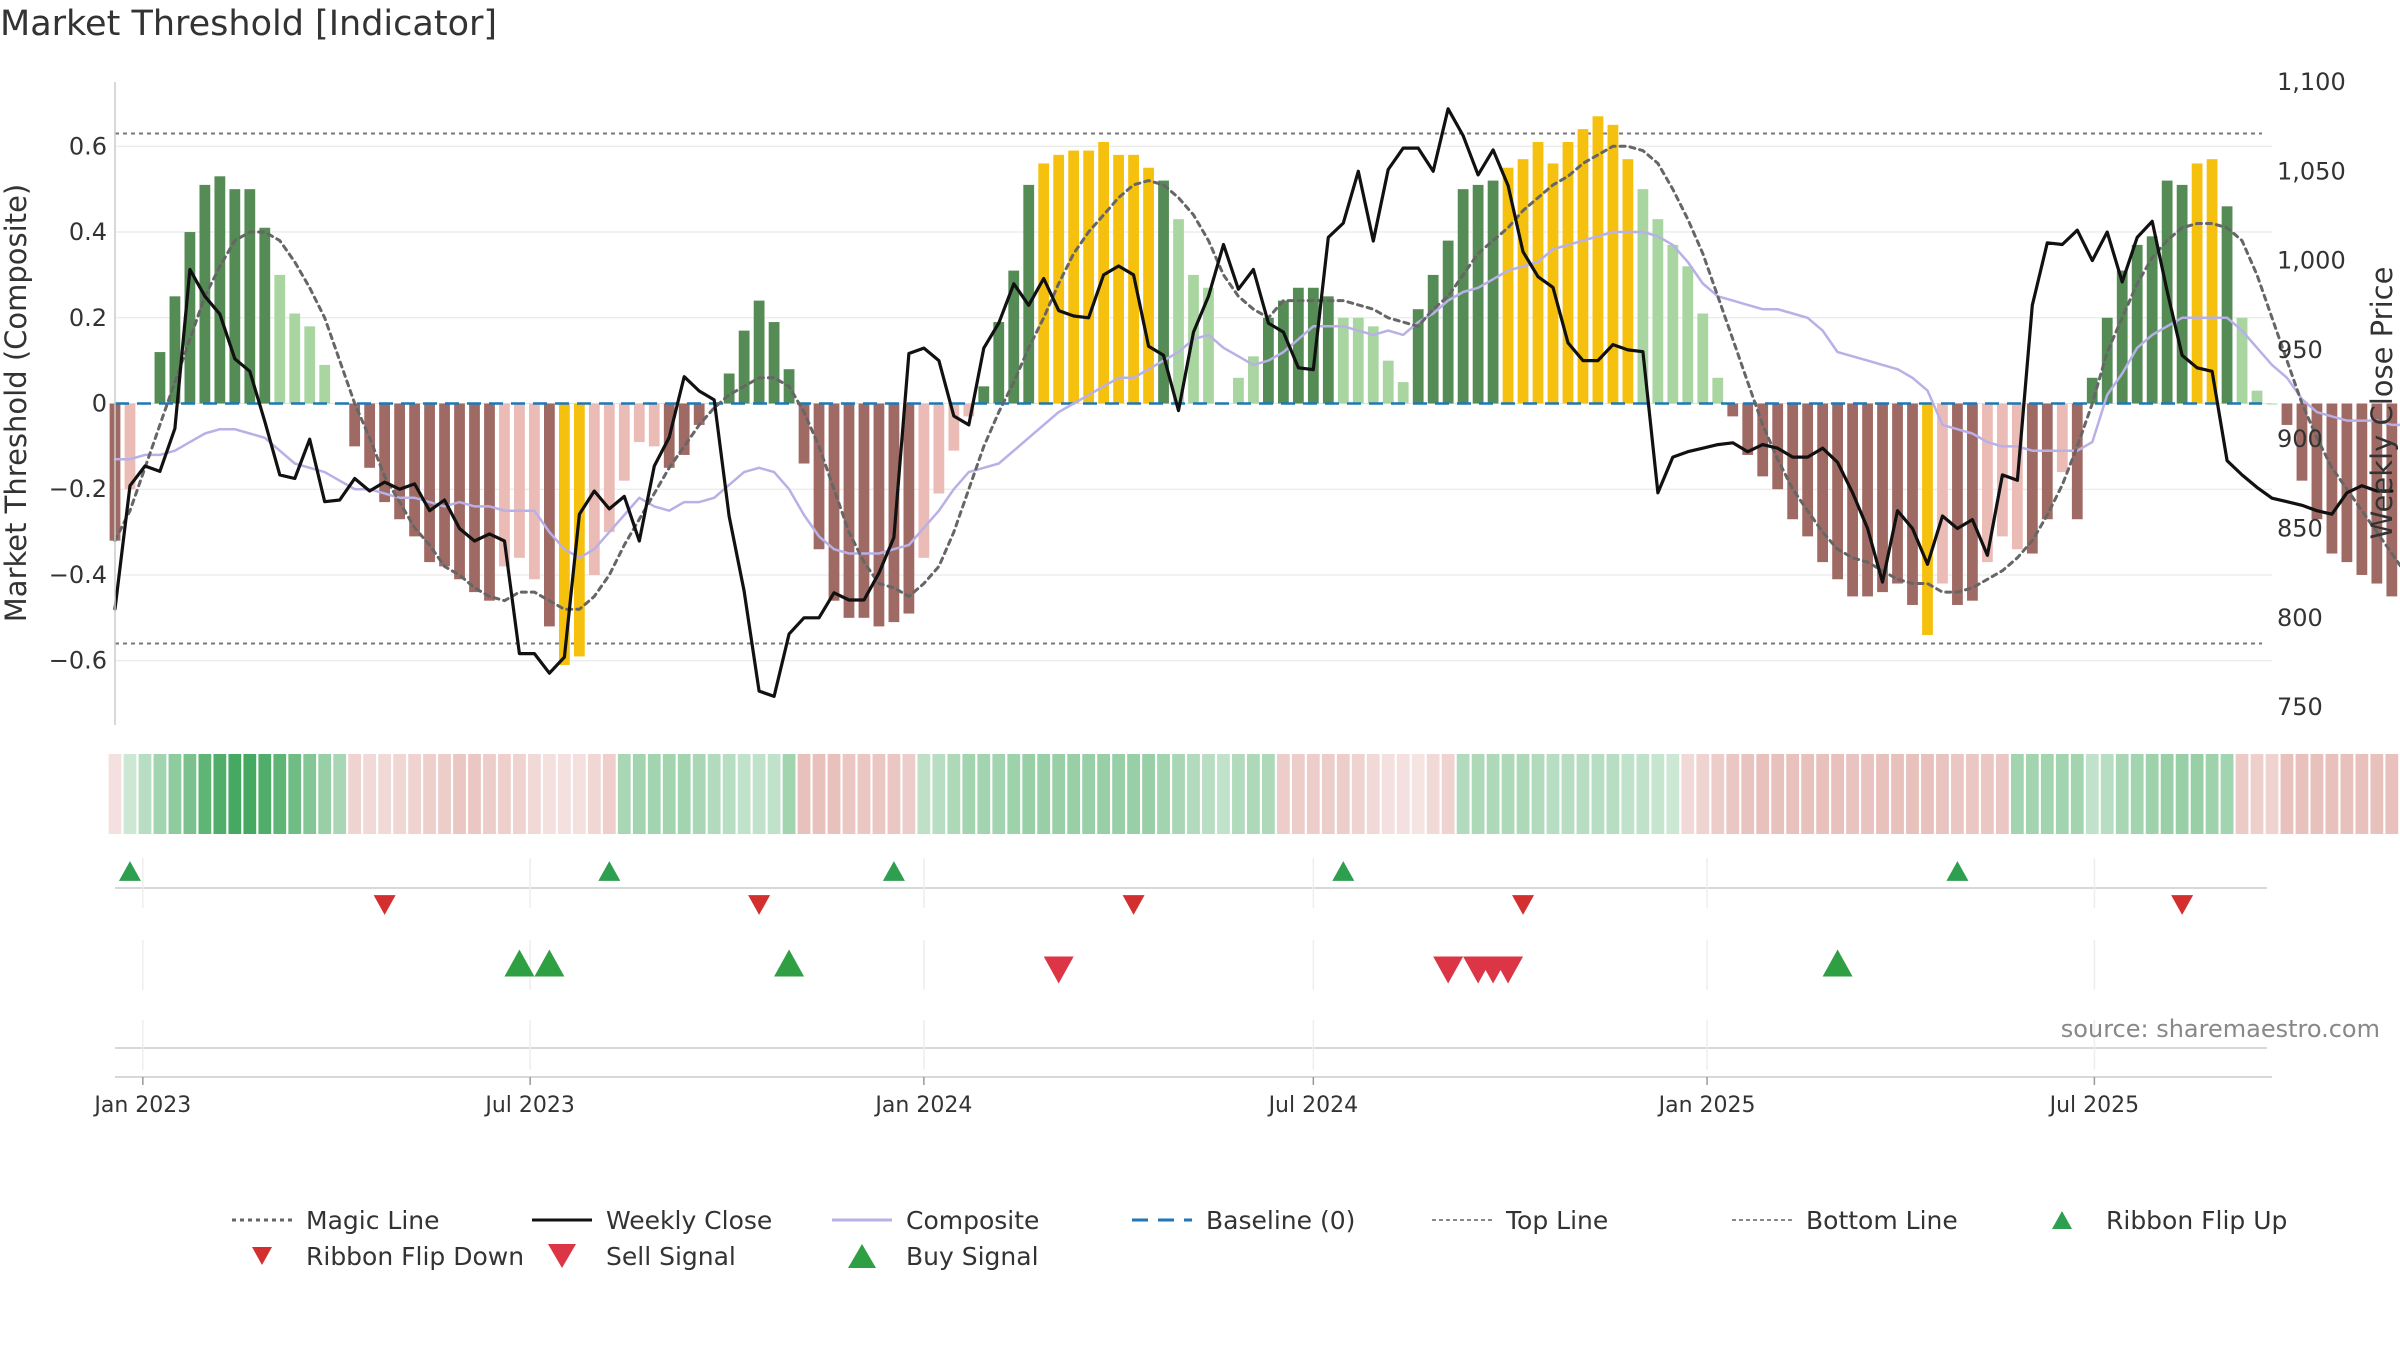 The image size is (2400, 1350). I want to click on y-tick-left-label: 0.2, so click(88, 318).